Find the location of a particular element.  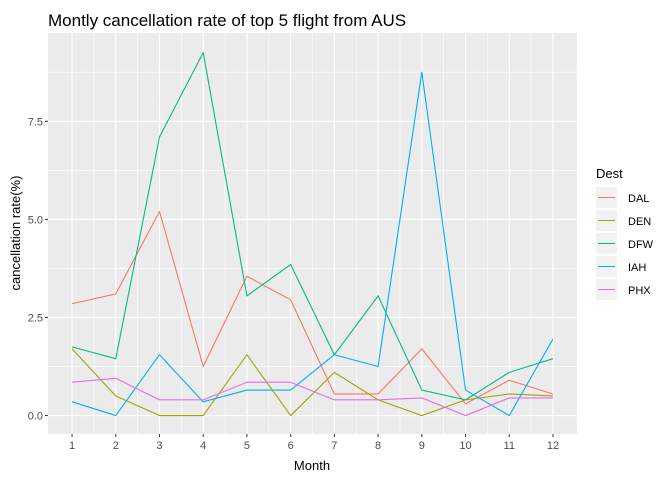

y-tick-label: 2.5 is located at coordinates (35, 318).